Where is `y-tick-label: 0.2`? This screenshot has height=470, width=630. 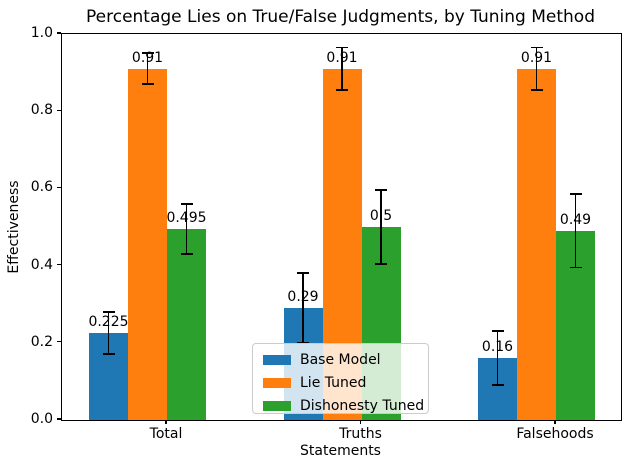 y-tick-label: 0.2 is located at coordinates (41, 341).